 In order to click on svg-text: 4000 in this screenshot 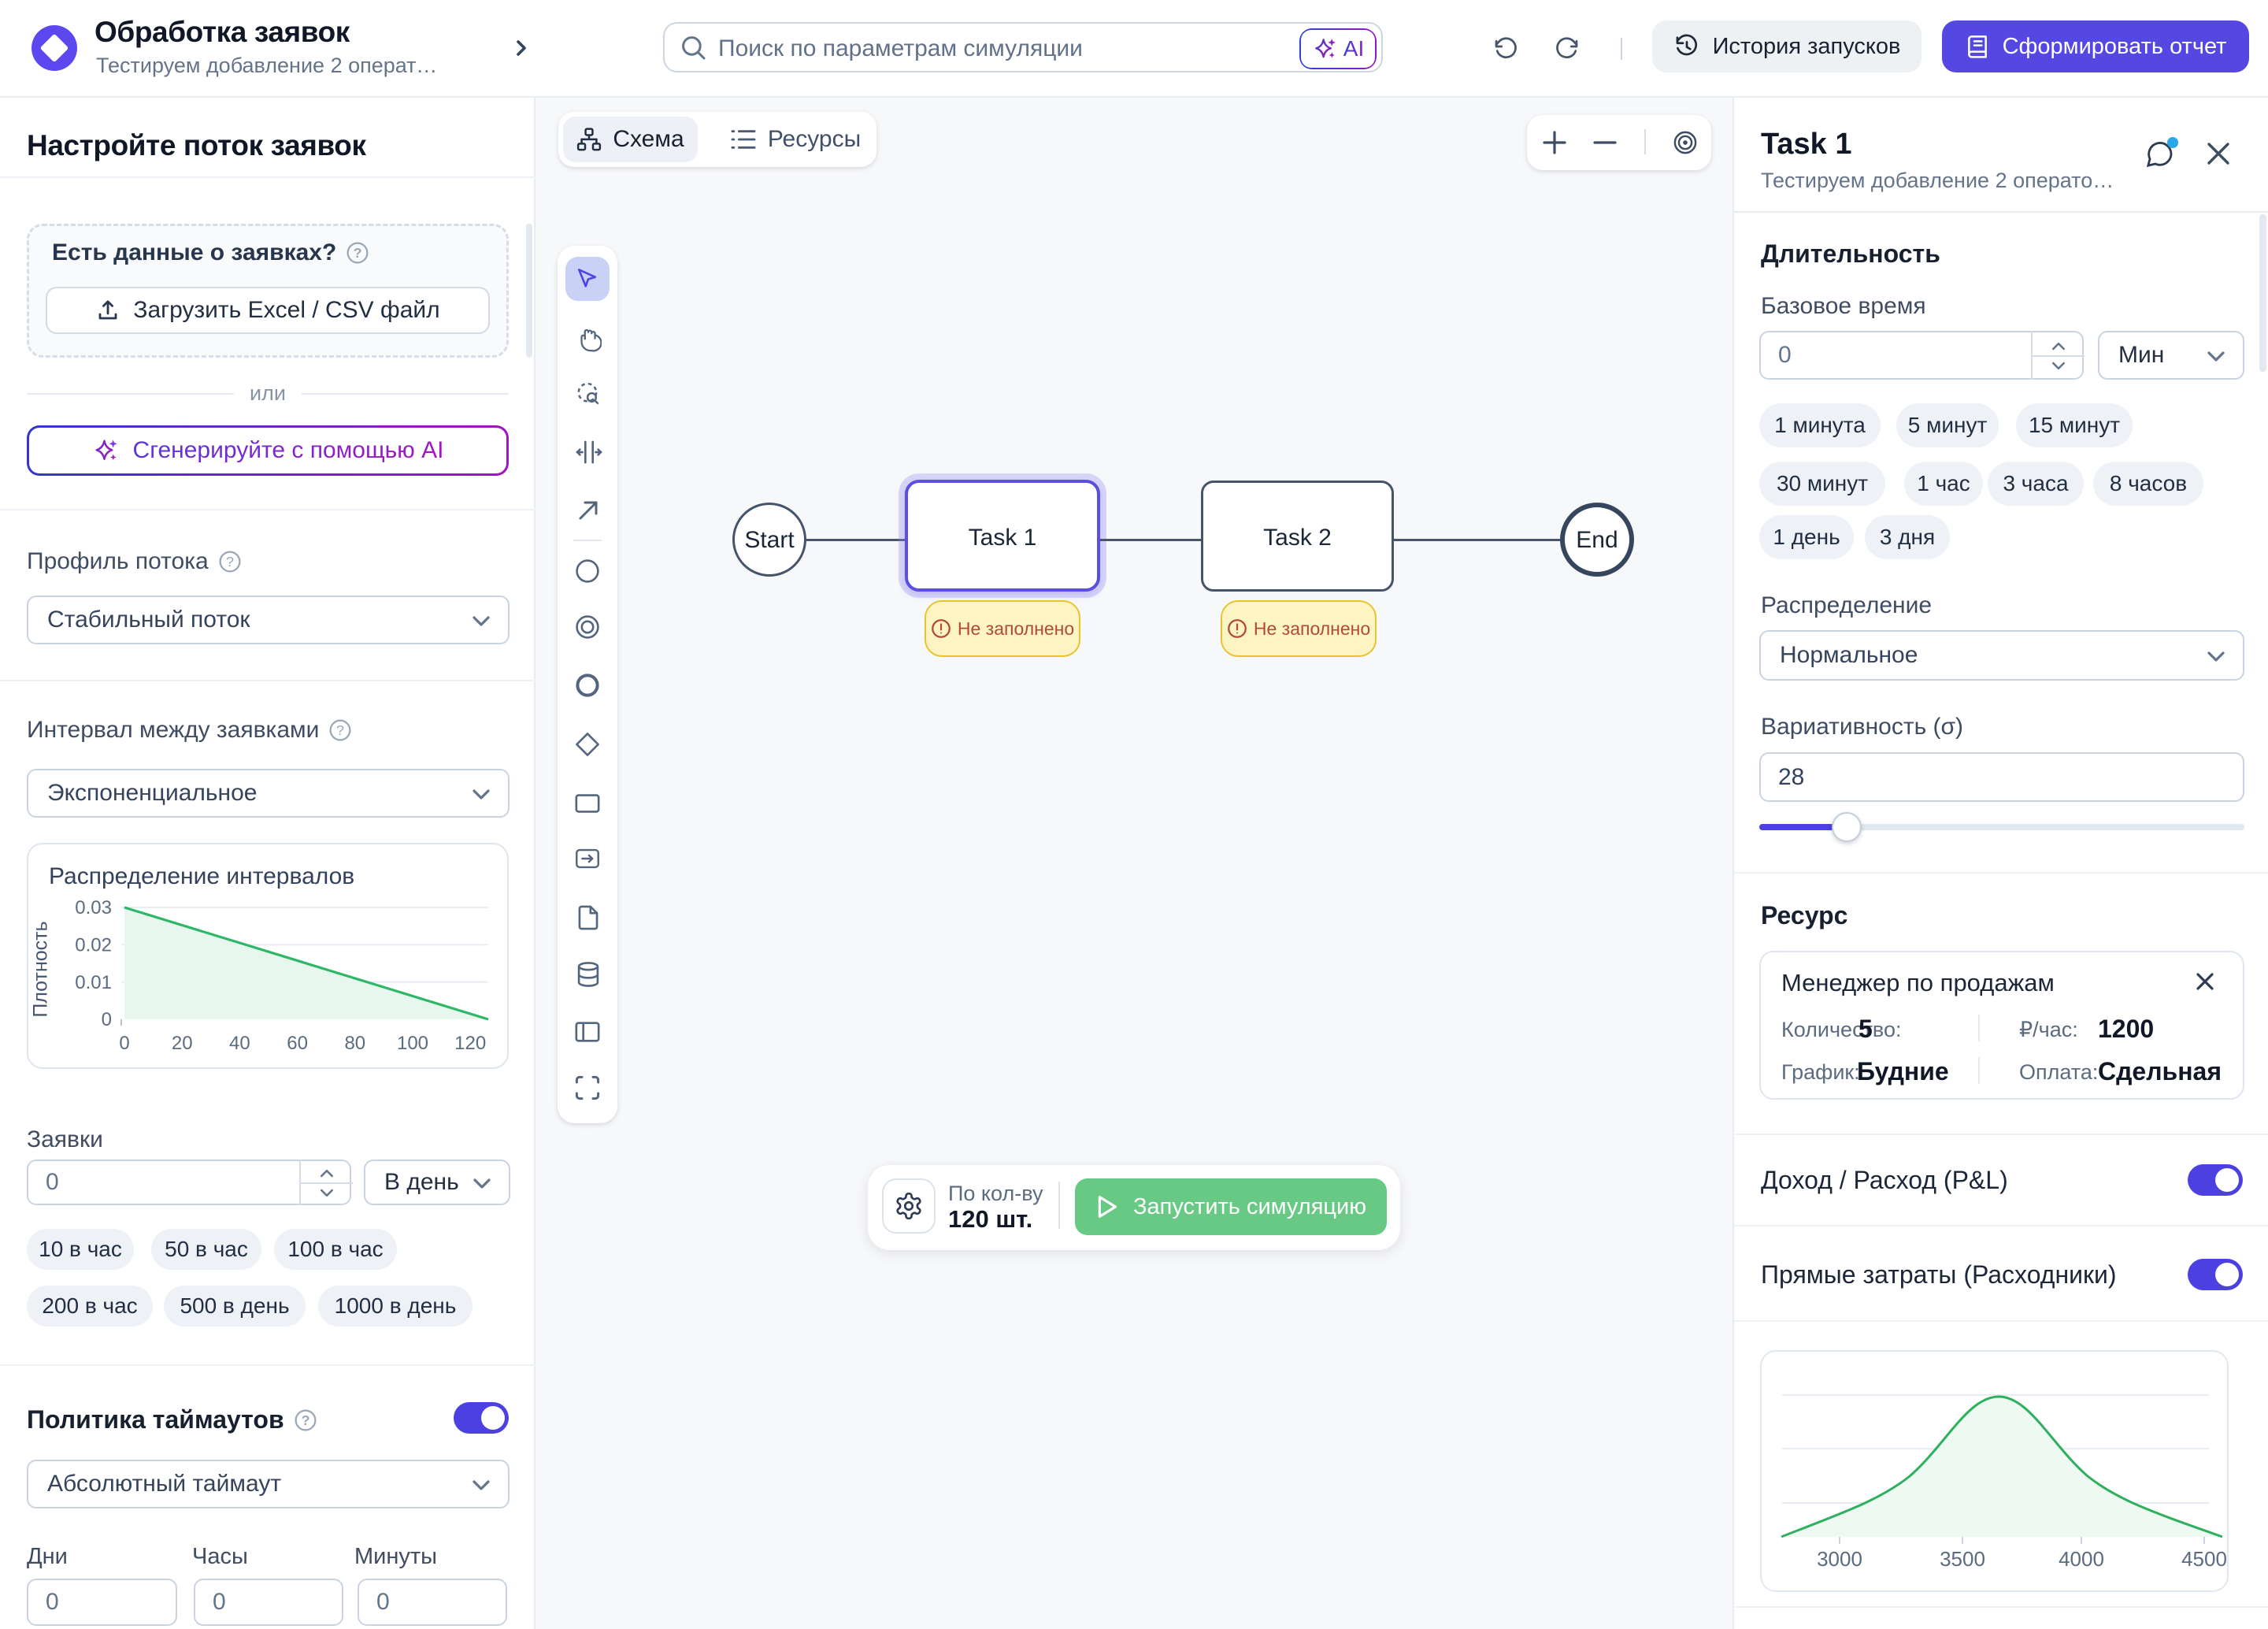, I will do `click(2081, 1559)`.